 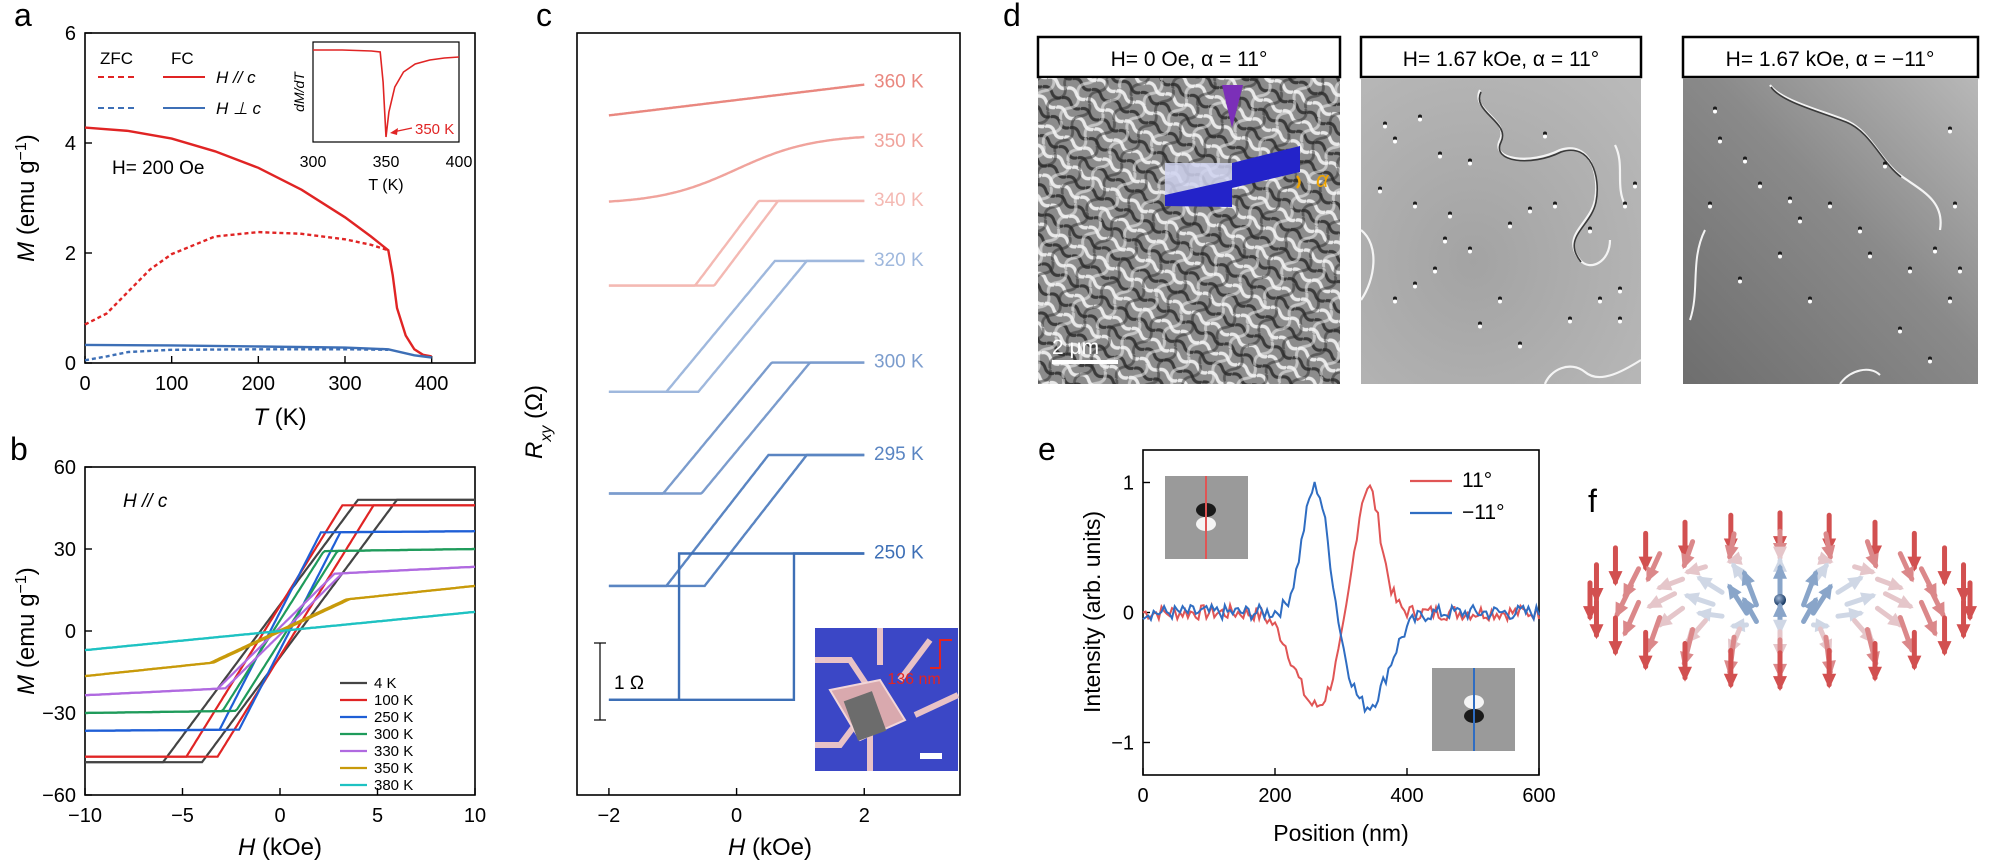 I want to click on a-ytick-label: 2, so click(x=70, y=254).